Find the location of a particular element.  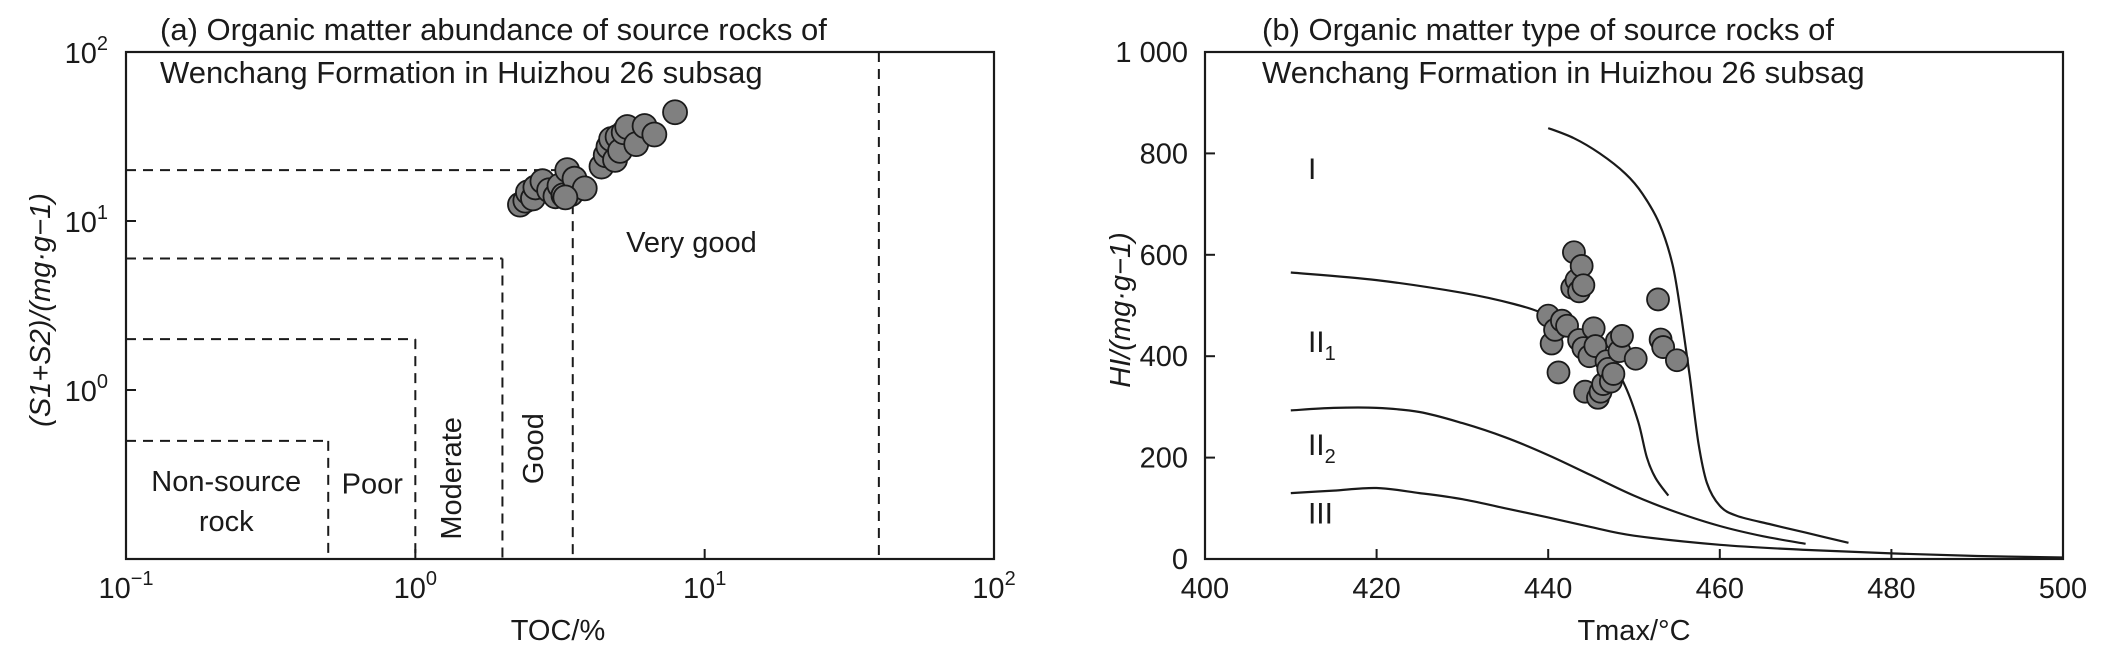

y-tick-label: 1 000 is located at coordinates (1151, 53).